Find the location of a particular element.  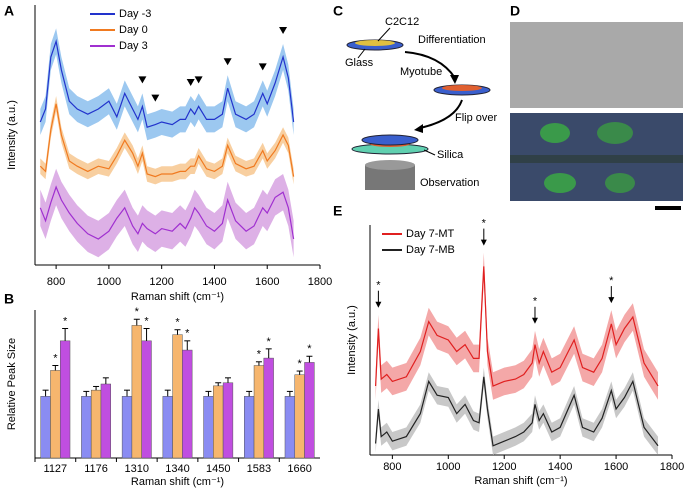

label: C2C12 is located at coordinates (402, 22).